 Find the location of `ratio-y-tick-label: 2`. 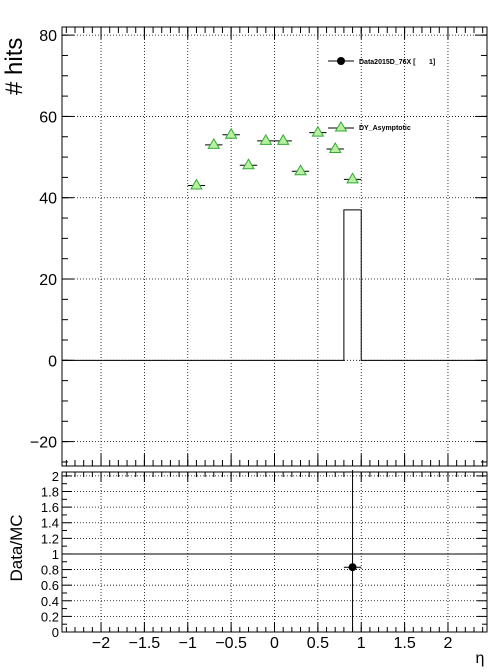

ratio-y-tick-label: 2 is located at coordinates (55, 476).